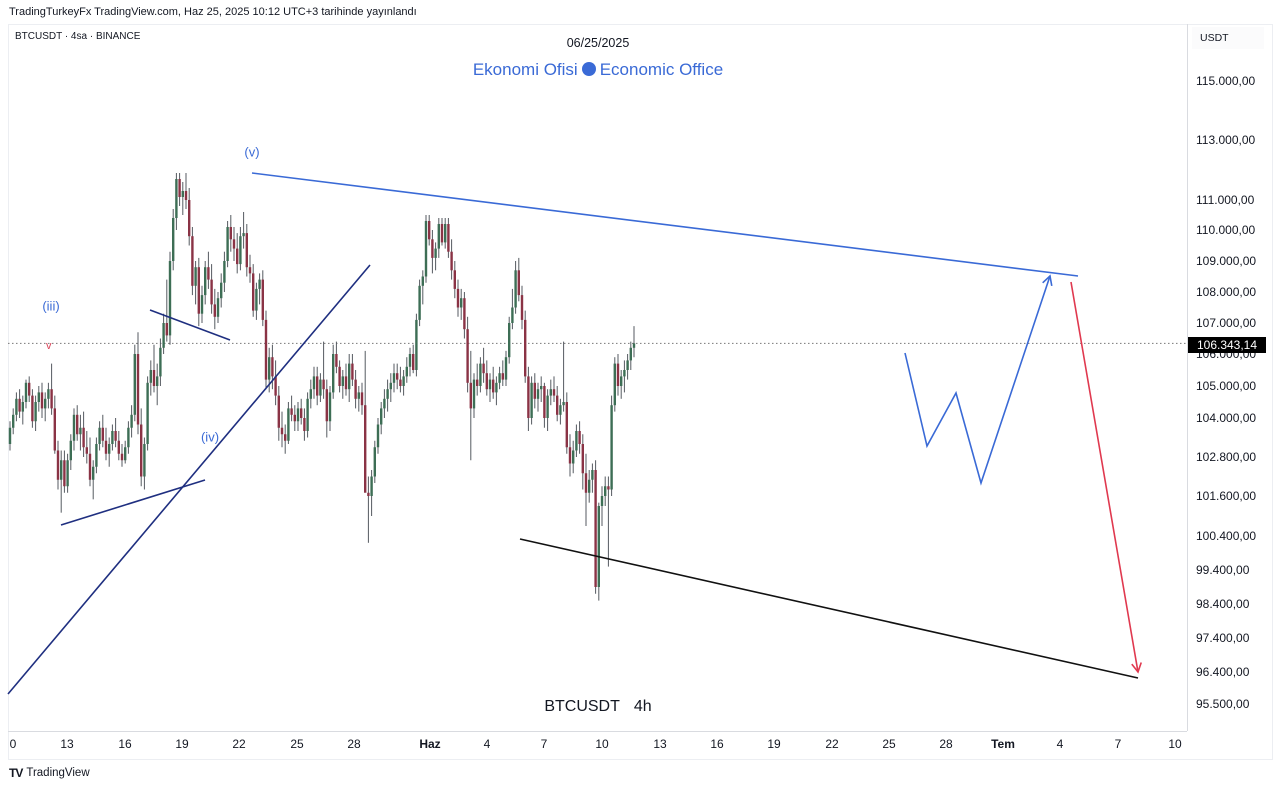 This screenshot has height=788, width=1280. Describe the element at coordinates (78, 36) in the screenshot. I see `symbol-legend: BTCUSDT · 4sa · BINANCE` at that location.